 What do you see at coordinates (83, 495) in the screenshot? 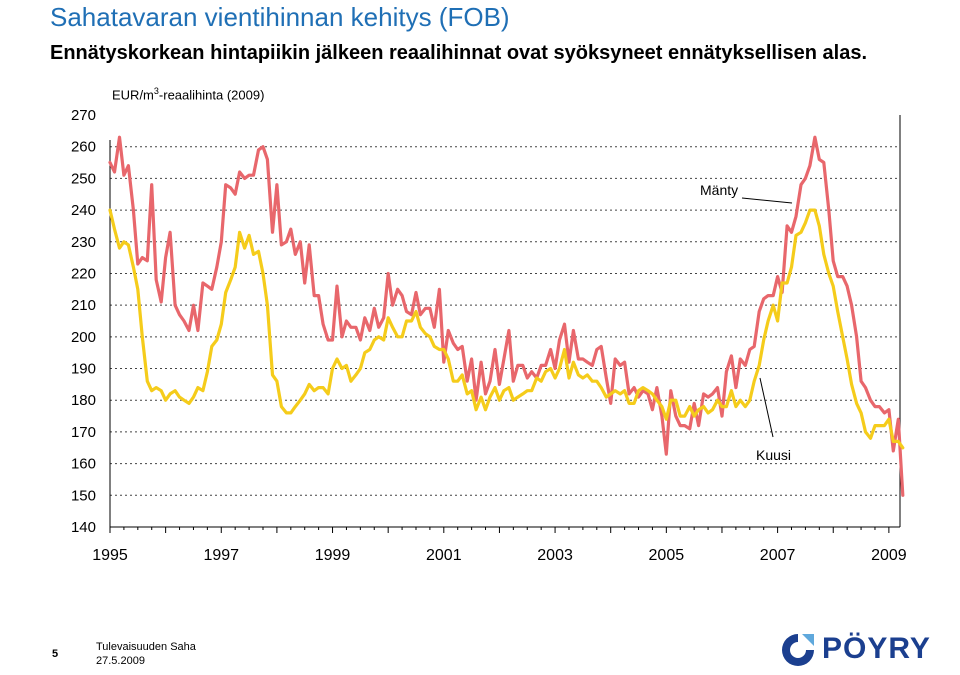
I see `y-tick-label: 150` at bounding box center [83, 495].